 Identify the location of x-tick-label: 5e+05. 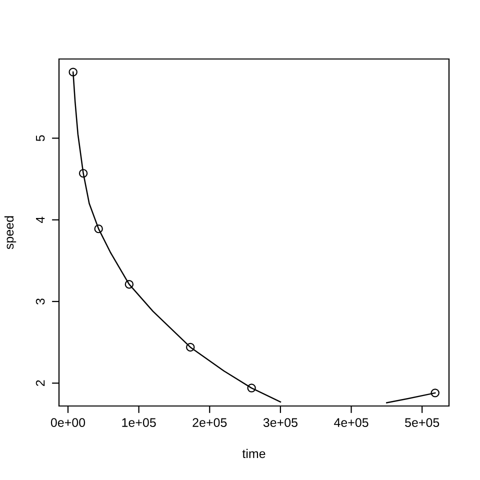
(422, 422).